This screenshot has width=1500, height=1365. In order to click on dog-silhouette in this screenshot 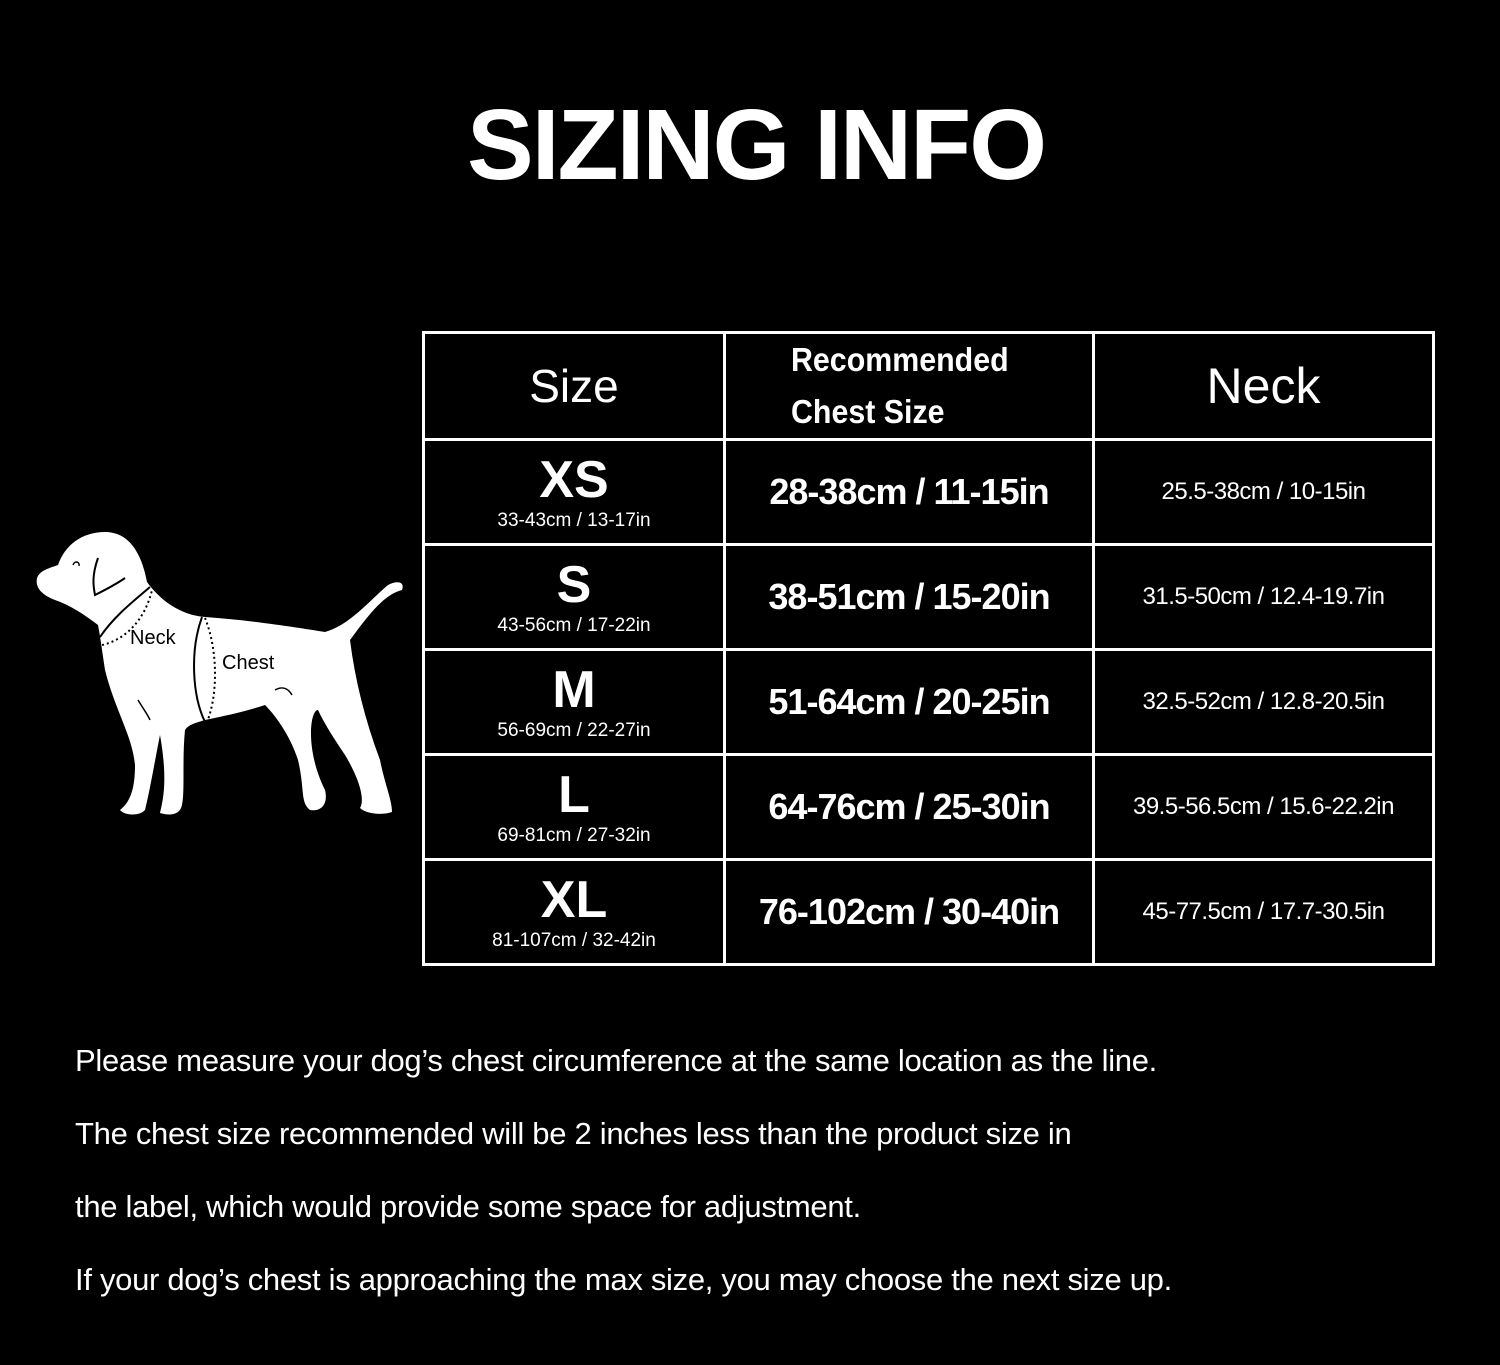, I will do `click(219, 673)`.